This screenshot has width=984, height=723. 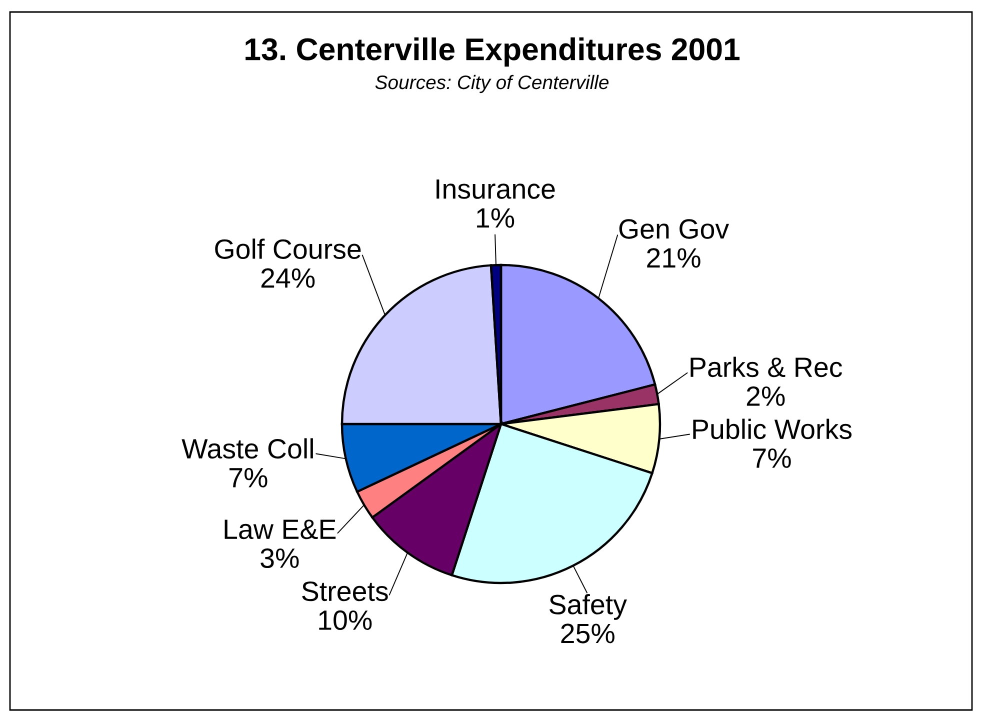 I want to click on data-label: 10%, so click(x=345, y=620).